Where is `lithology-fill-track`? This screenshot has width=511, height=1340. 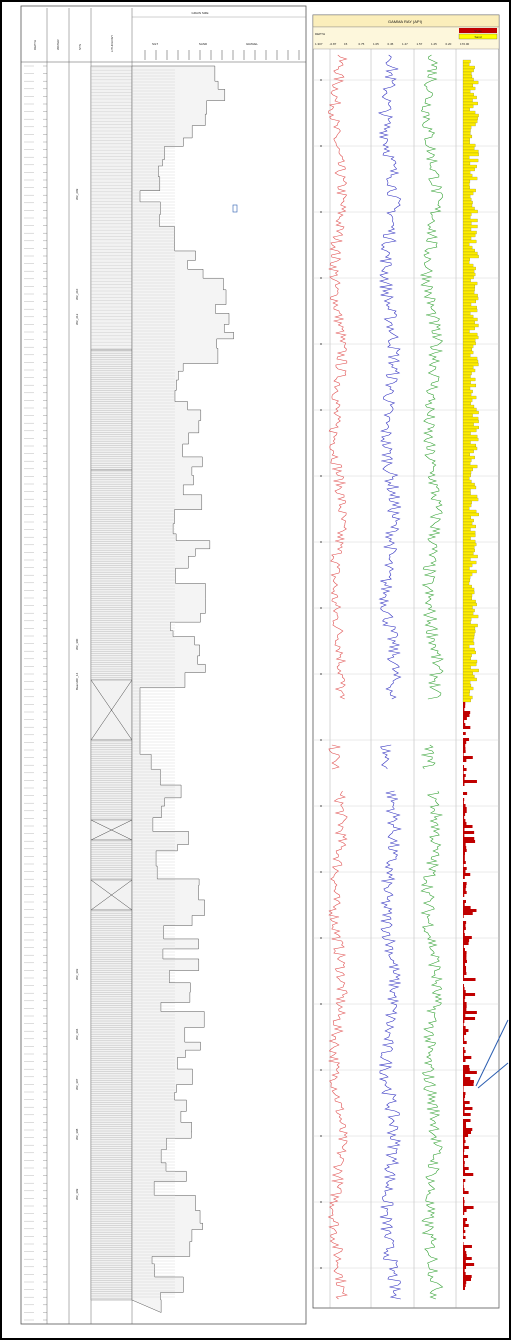
lithology-fill-track is located at coordinates (470, 674).